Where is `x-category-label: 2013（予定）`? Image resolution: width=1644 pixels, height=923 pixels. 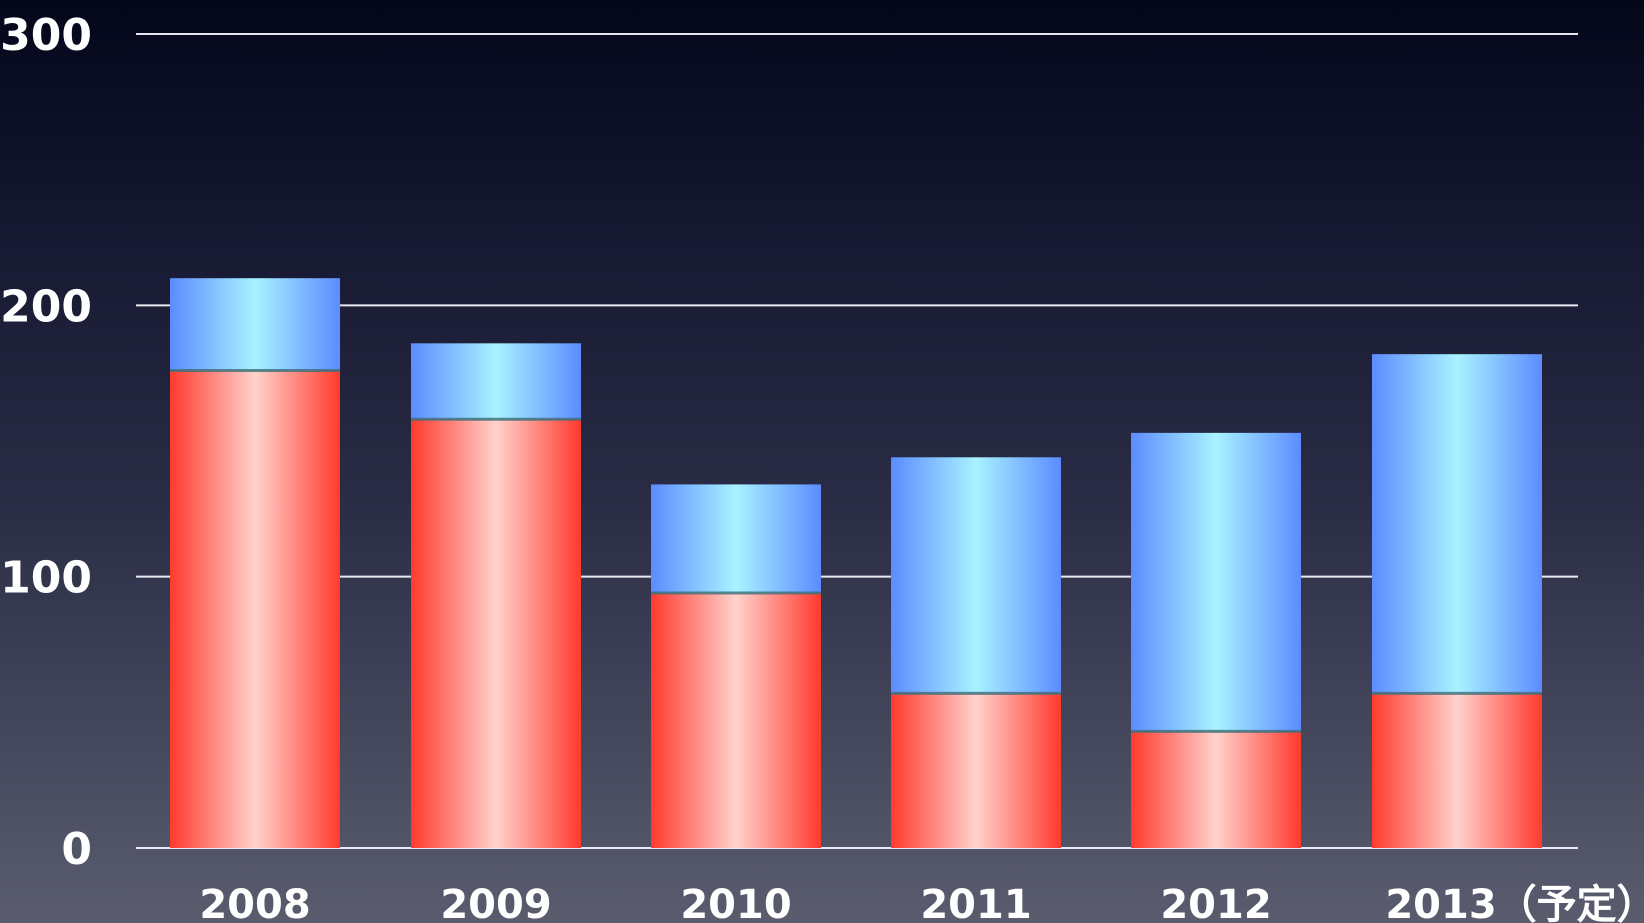 x-category-label: 2013（予定） is located at coordinates (1514, 902).